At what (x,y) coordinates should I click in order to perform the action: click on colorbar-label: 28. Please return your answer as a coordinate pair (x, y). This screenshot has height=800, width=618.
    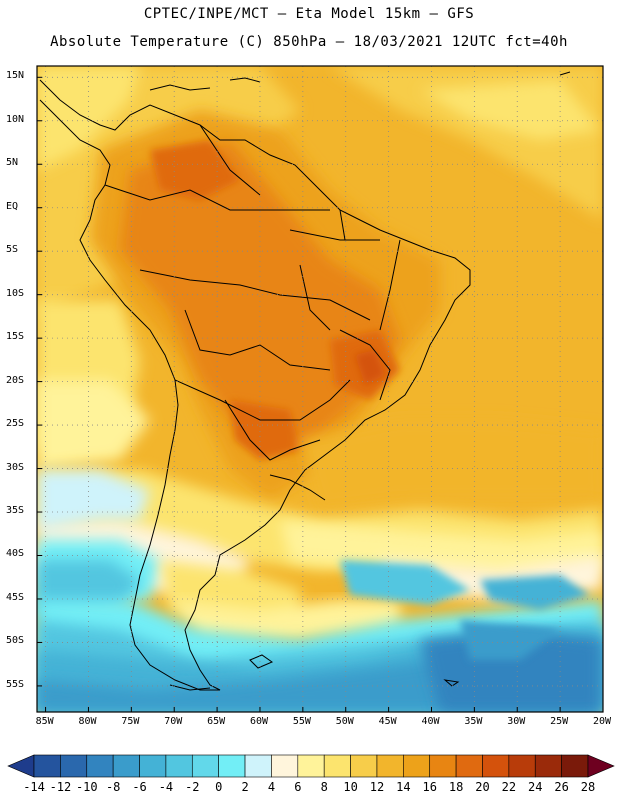
    Looking at the image, I should click on (588, 787).